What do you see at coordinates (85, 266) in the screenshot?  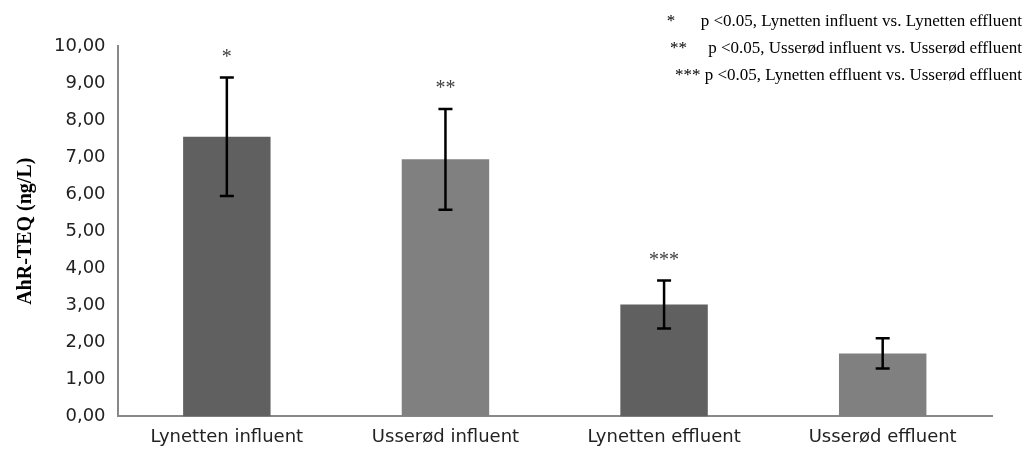 I see `y-tick-label: 4,00` at bounding box center [85, 266].